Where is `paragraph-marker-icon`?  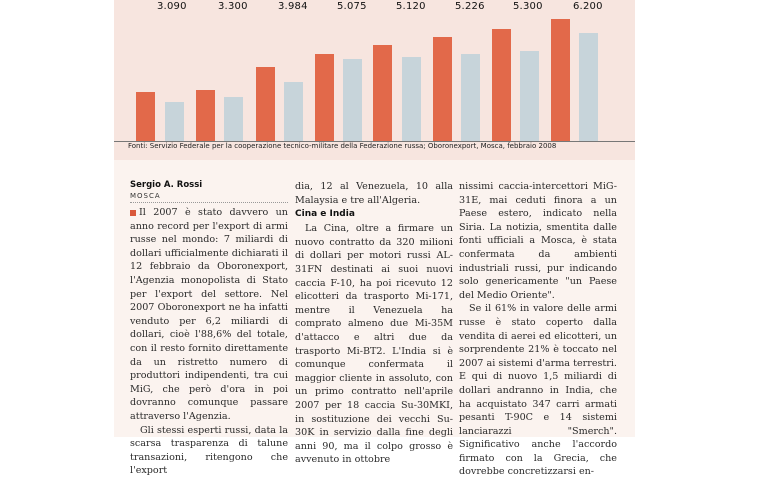 paragraph-marker-icon is located at coordinates (133, 212).